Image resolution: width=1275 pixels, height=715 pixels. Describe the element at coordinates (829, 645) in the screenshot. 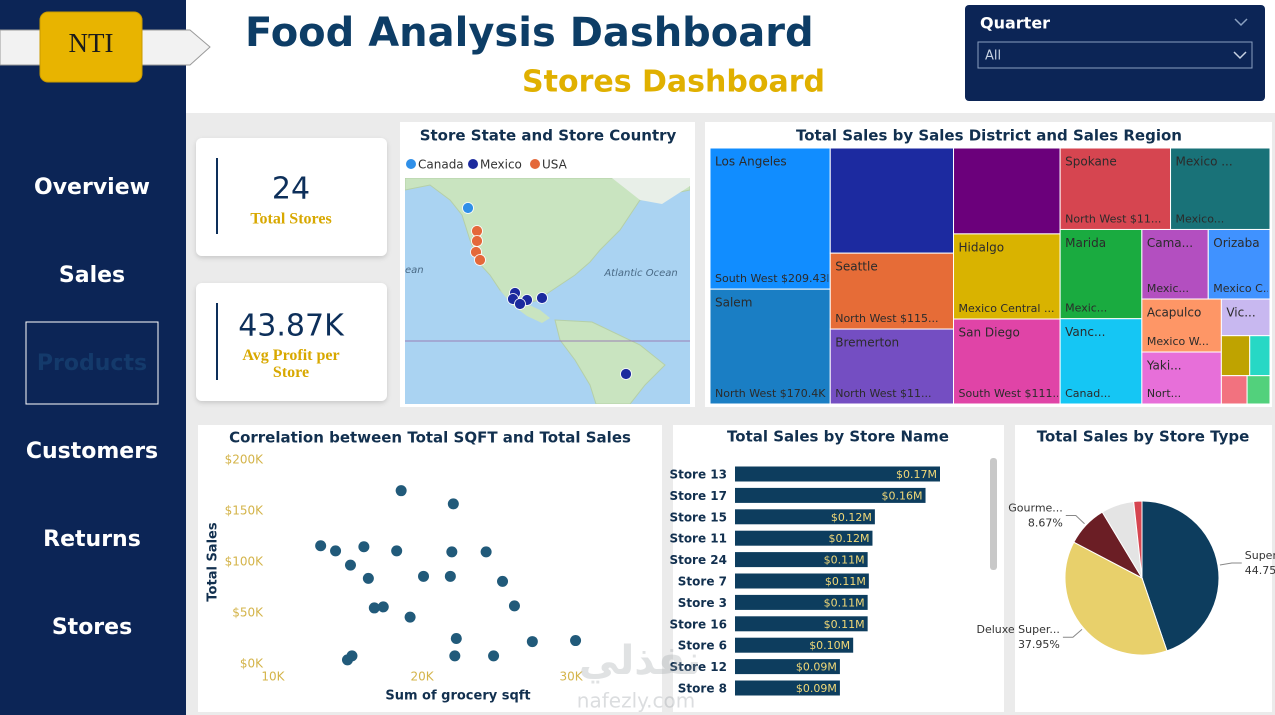

I see `bar-value-label: $0.10M` at that location.